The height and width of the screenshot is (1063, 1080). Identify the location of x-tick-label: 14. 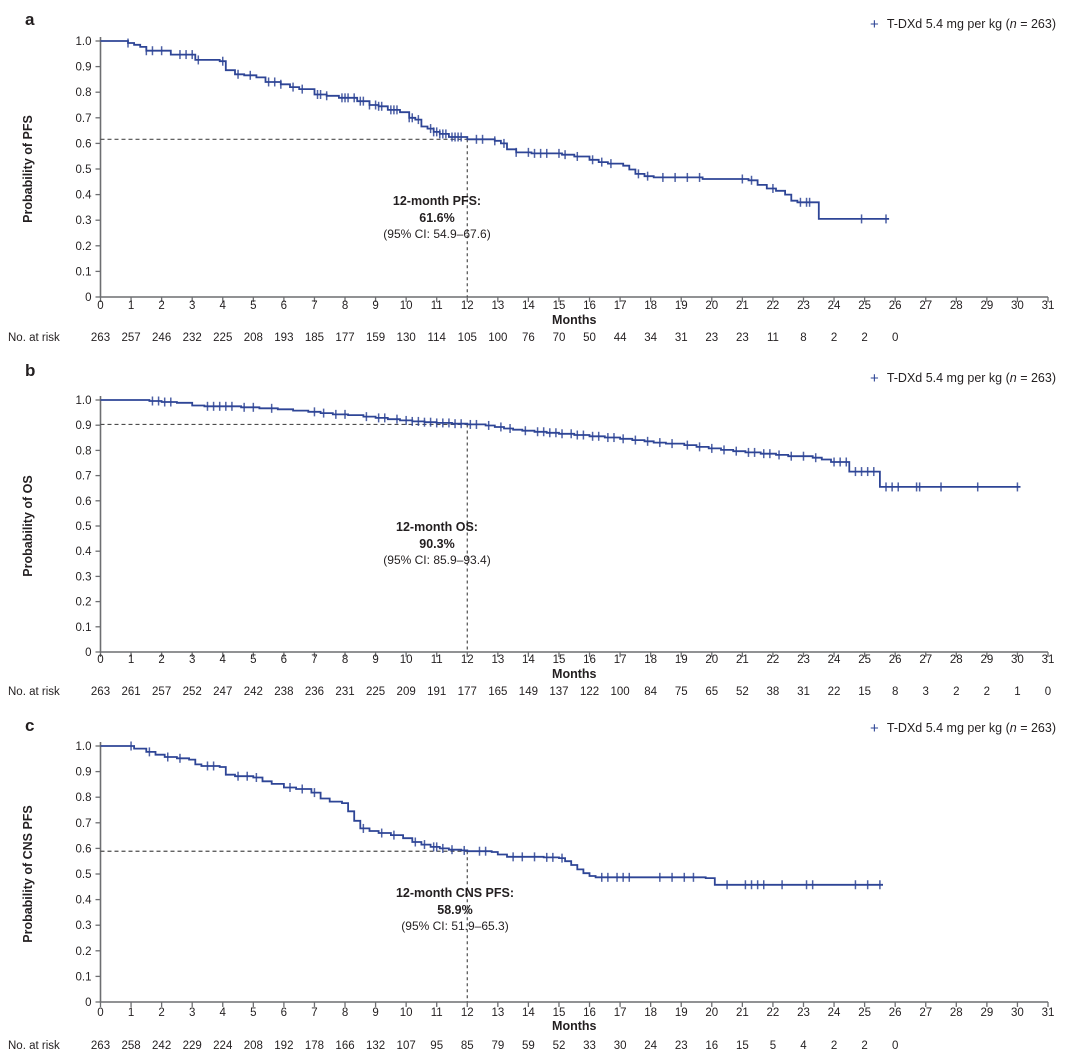
(528, 660).